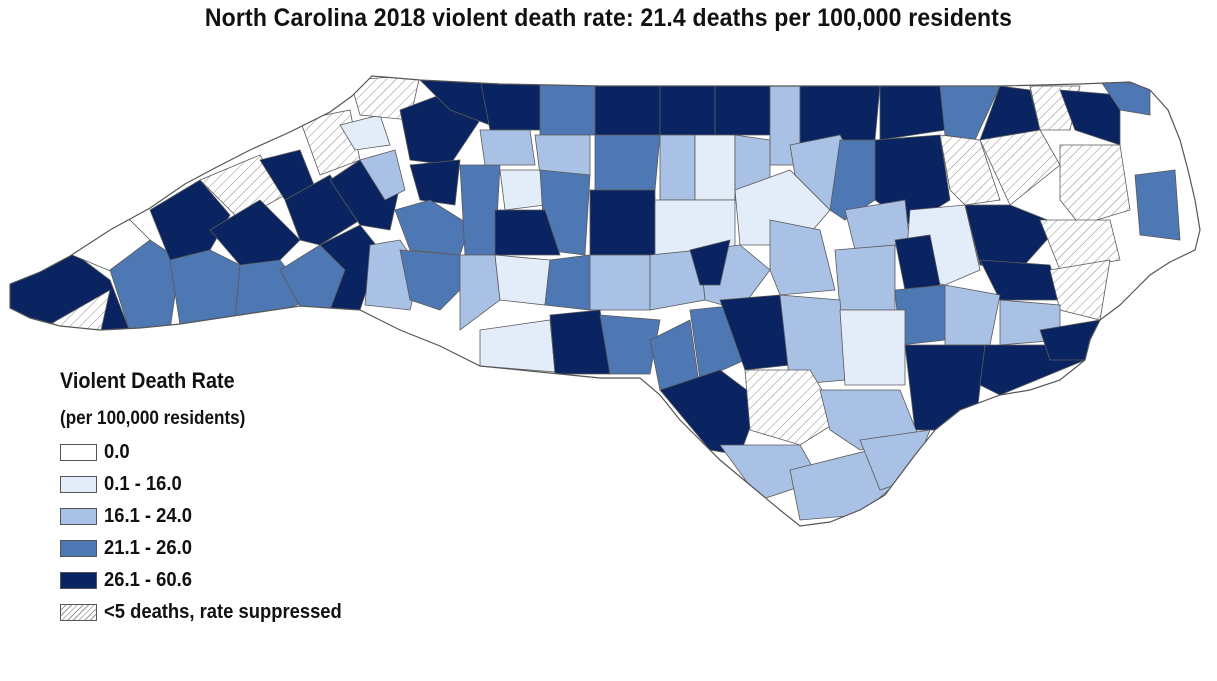 This screenshot has width=1217, height=681. I want to click on legend-label: 0.0, so click(117, 451).